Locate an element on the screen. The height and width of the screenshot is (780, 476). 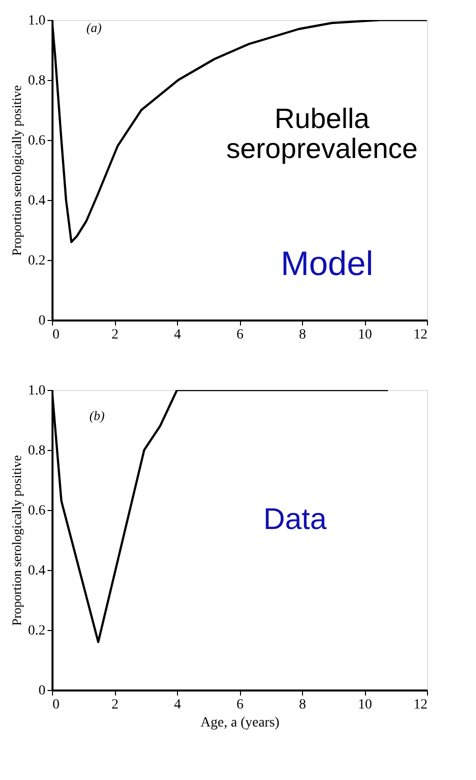
x-axis-title: Age, a (years) is located at coordinates (240, 723).